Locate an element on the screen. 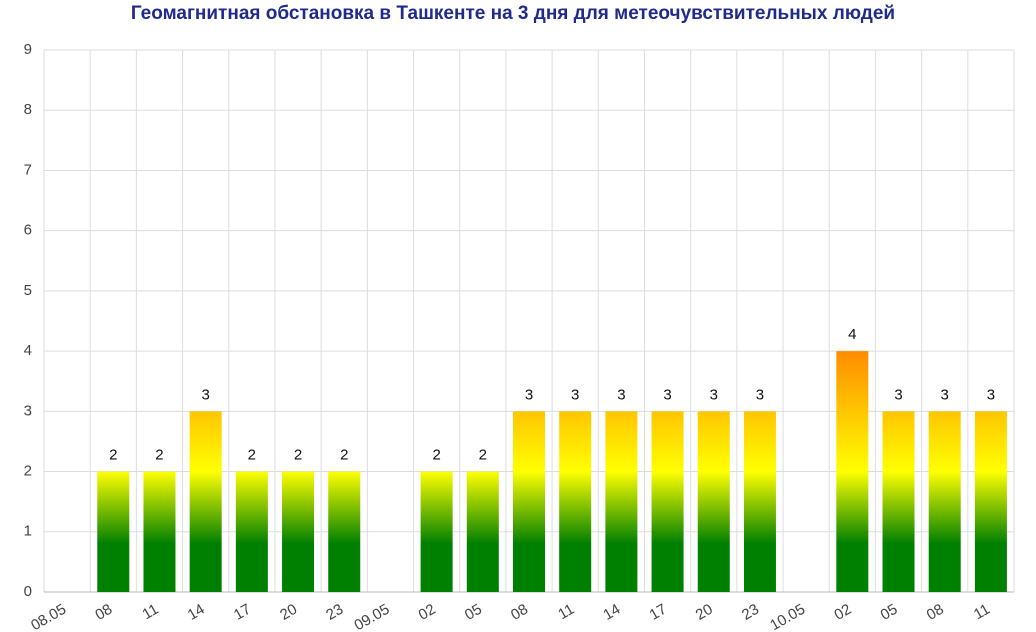 The height and width of the screenshot is (632, 1036). y-tick-label: 2 is located at coordinates (28, 471).